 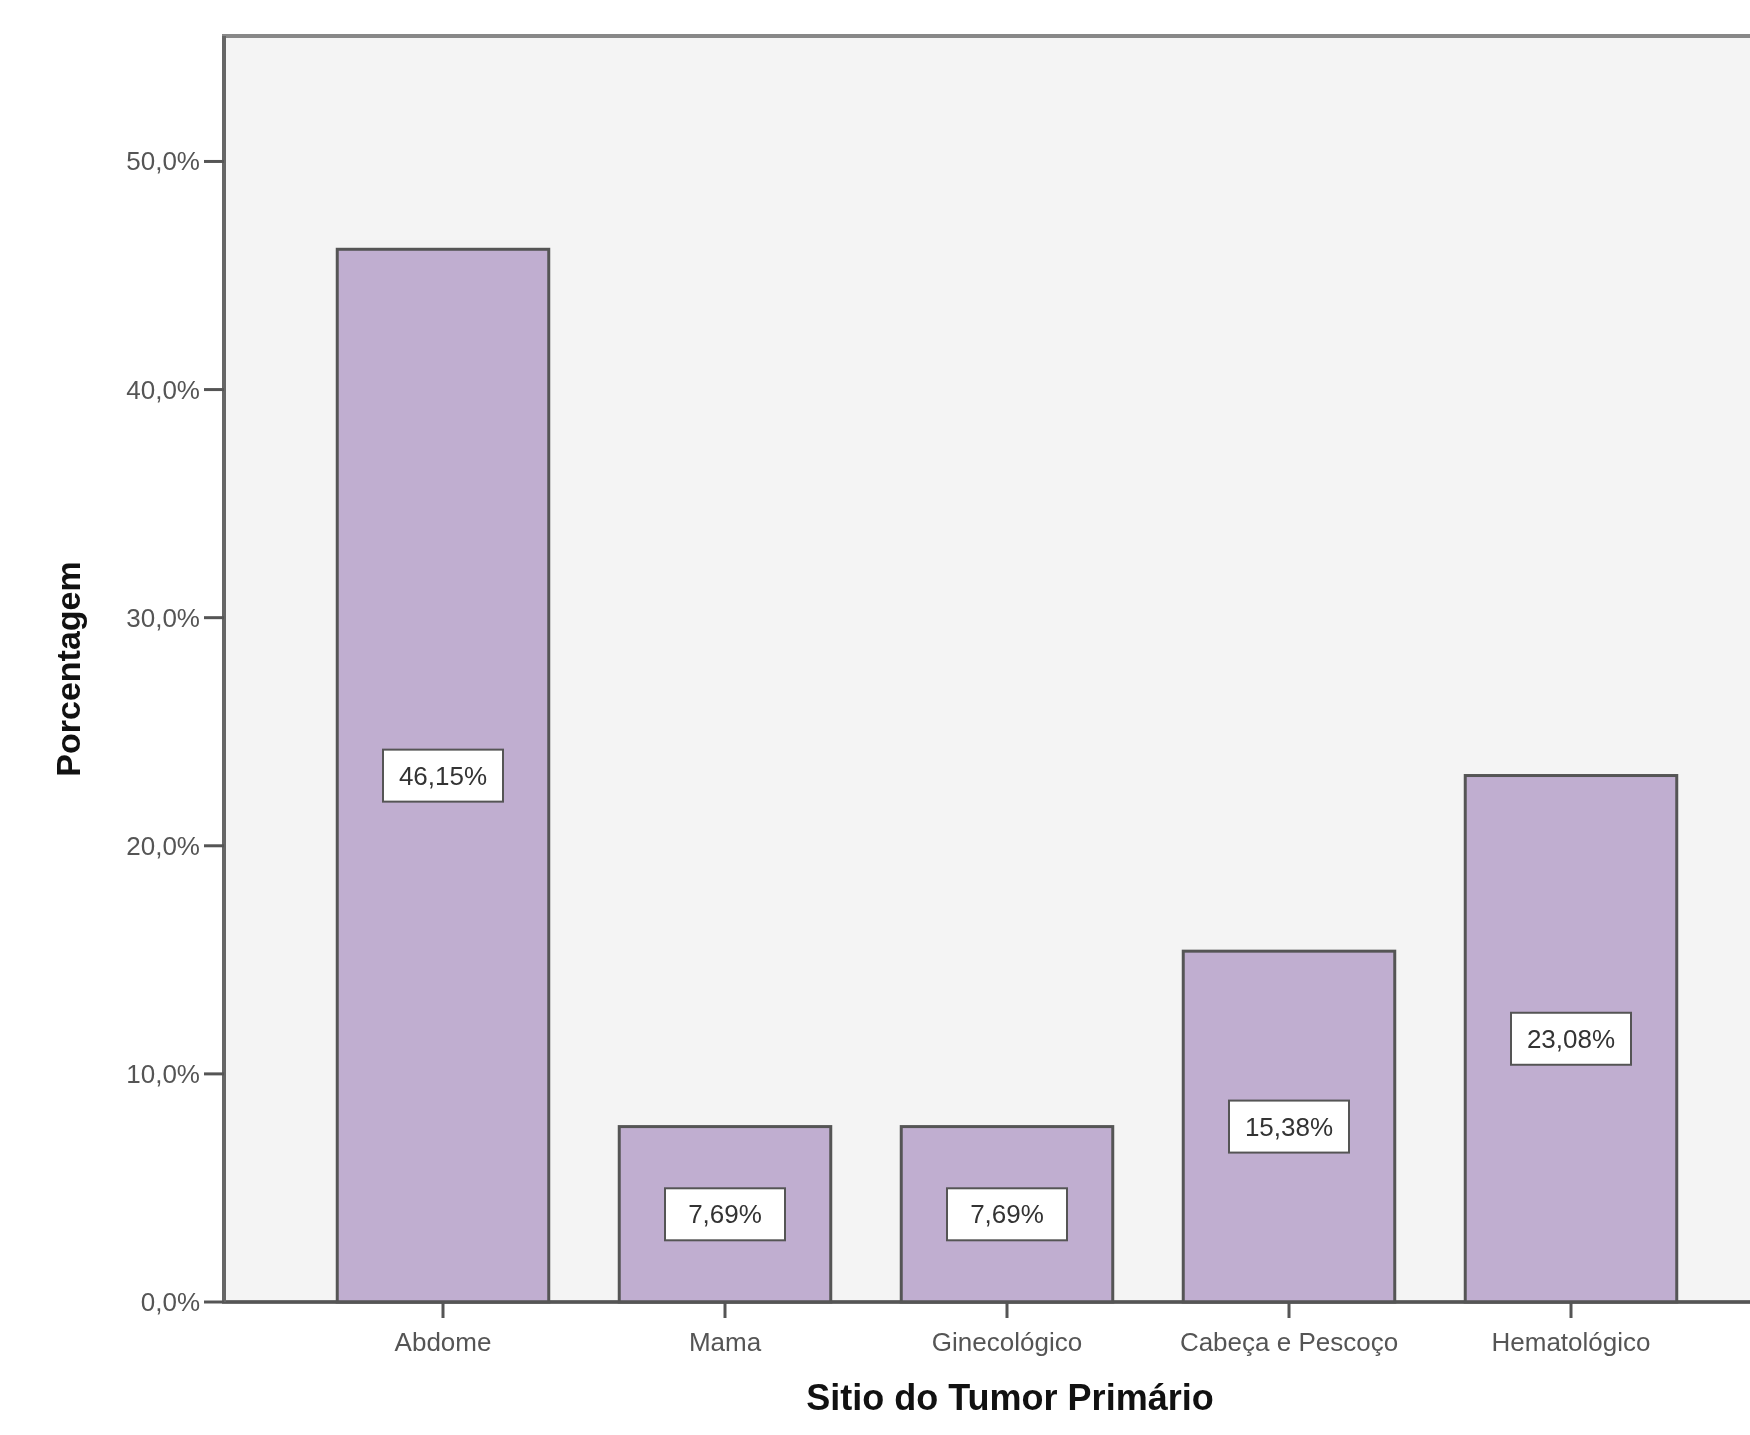 I want to click on y-tick-label: 30,0%, so click(x=163, y=617).